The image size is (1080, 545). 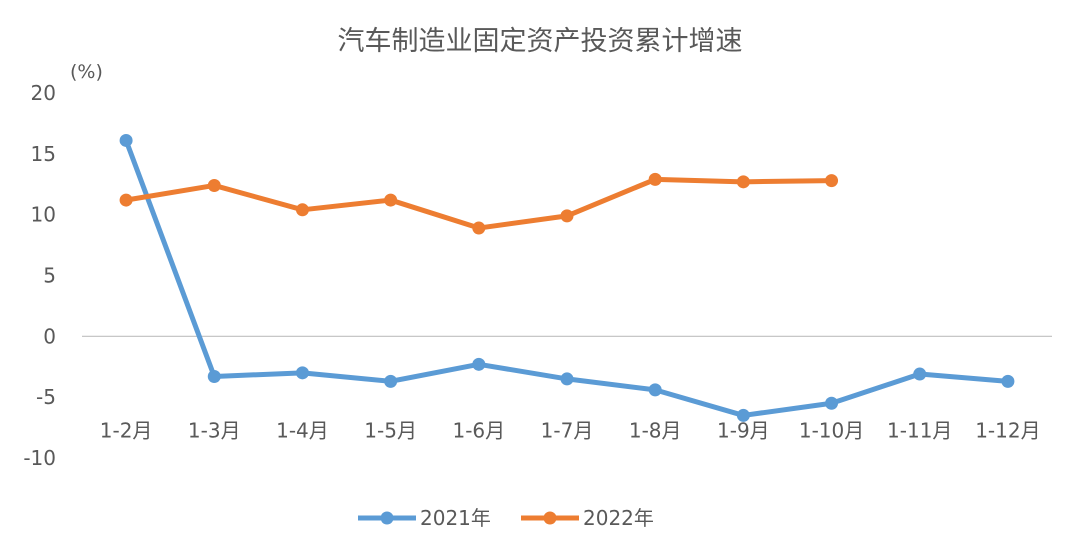 What do you see at coordinates (39, 458) in the screenshot?
I see `y-tick-label: -10` at bounding box center [39, 458].